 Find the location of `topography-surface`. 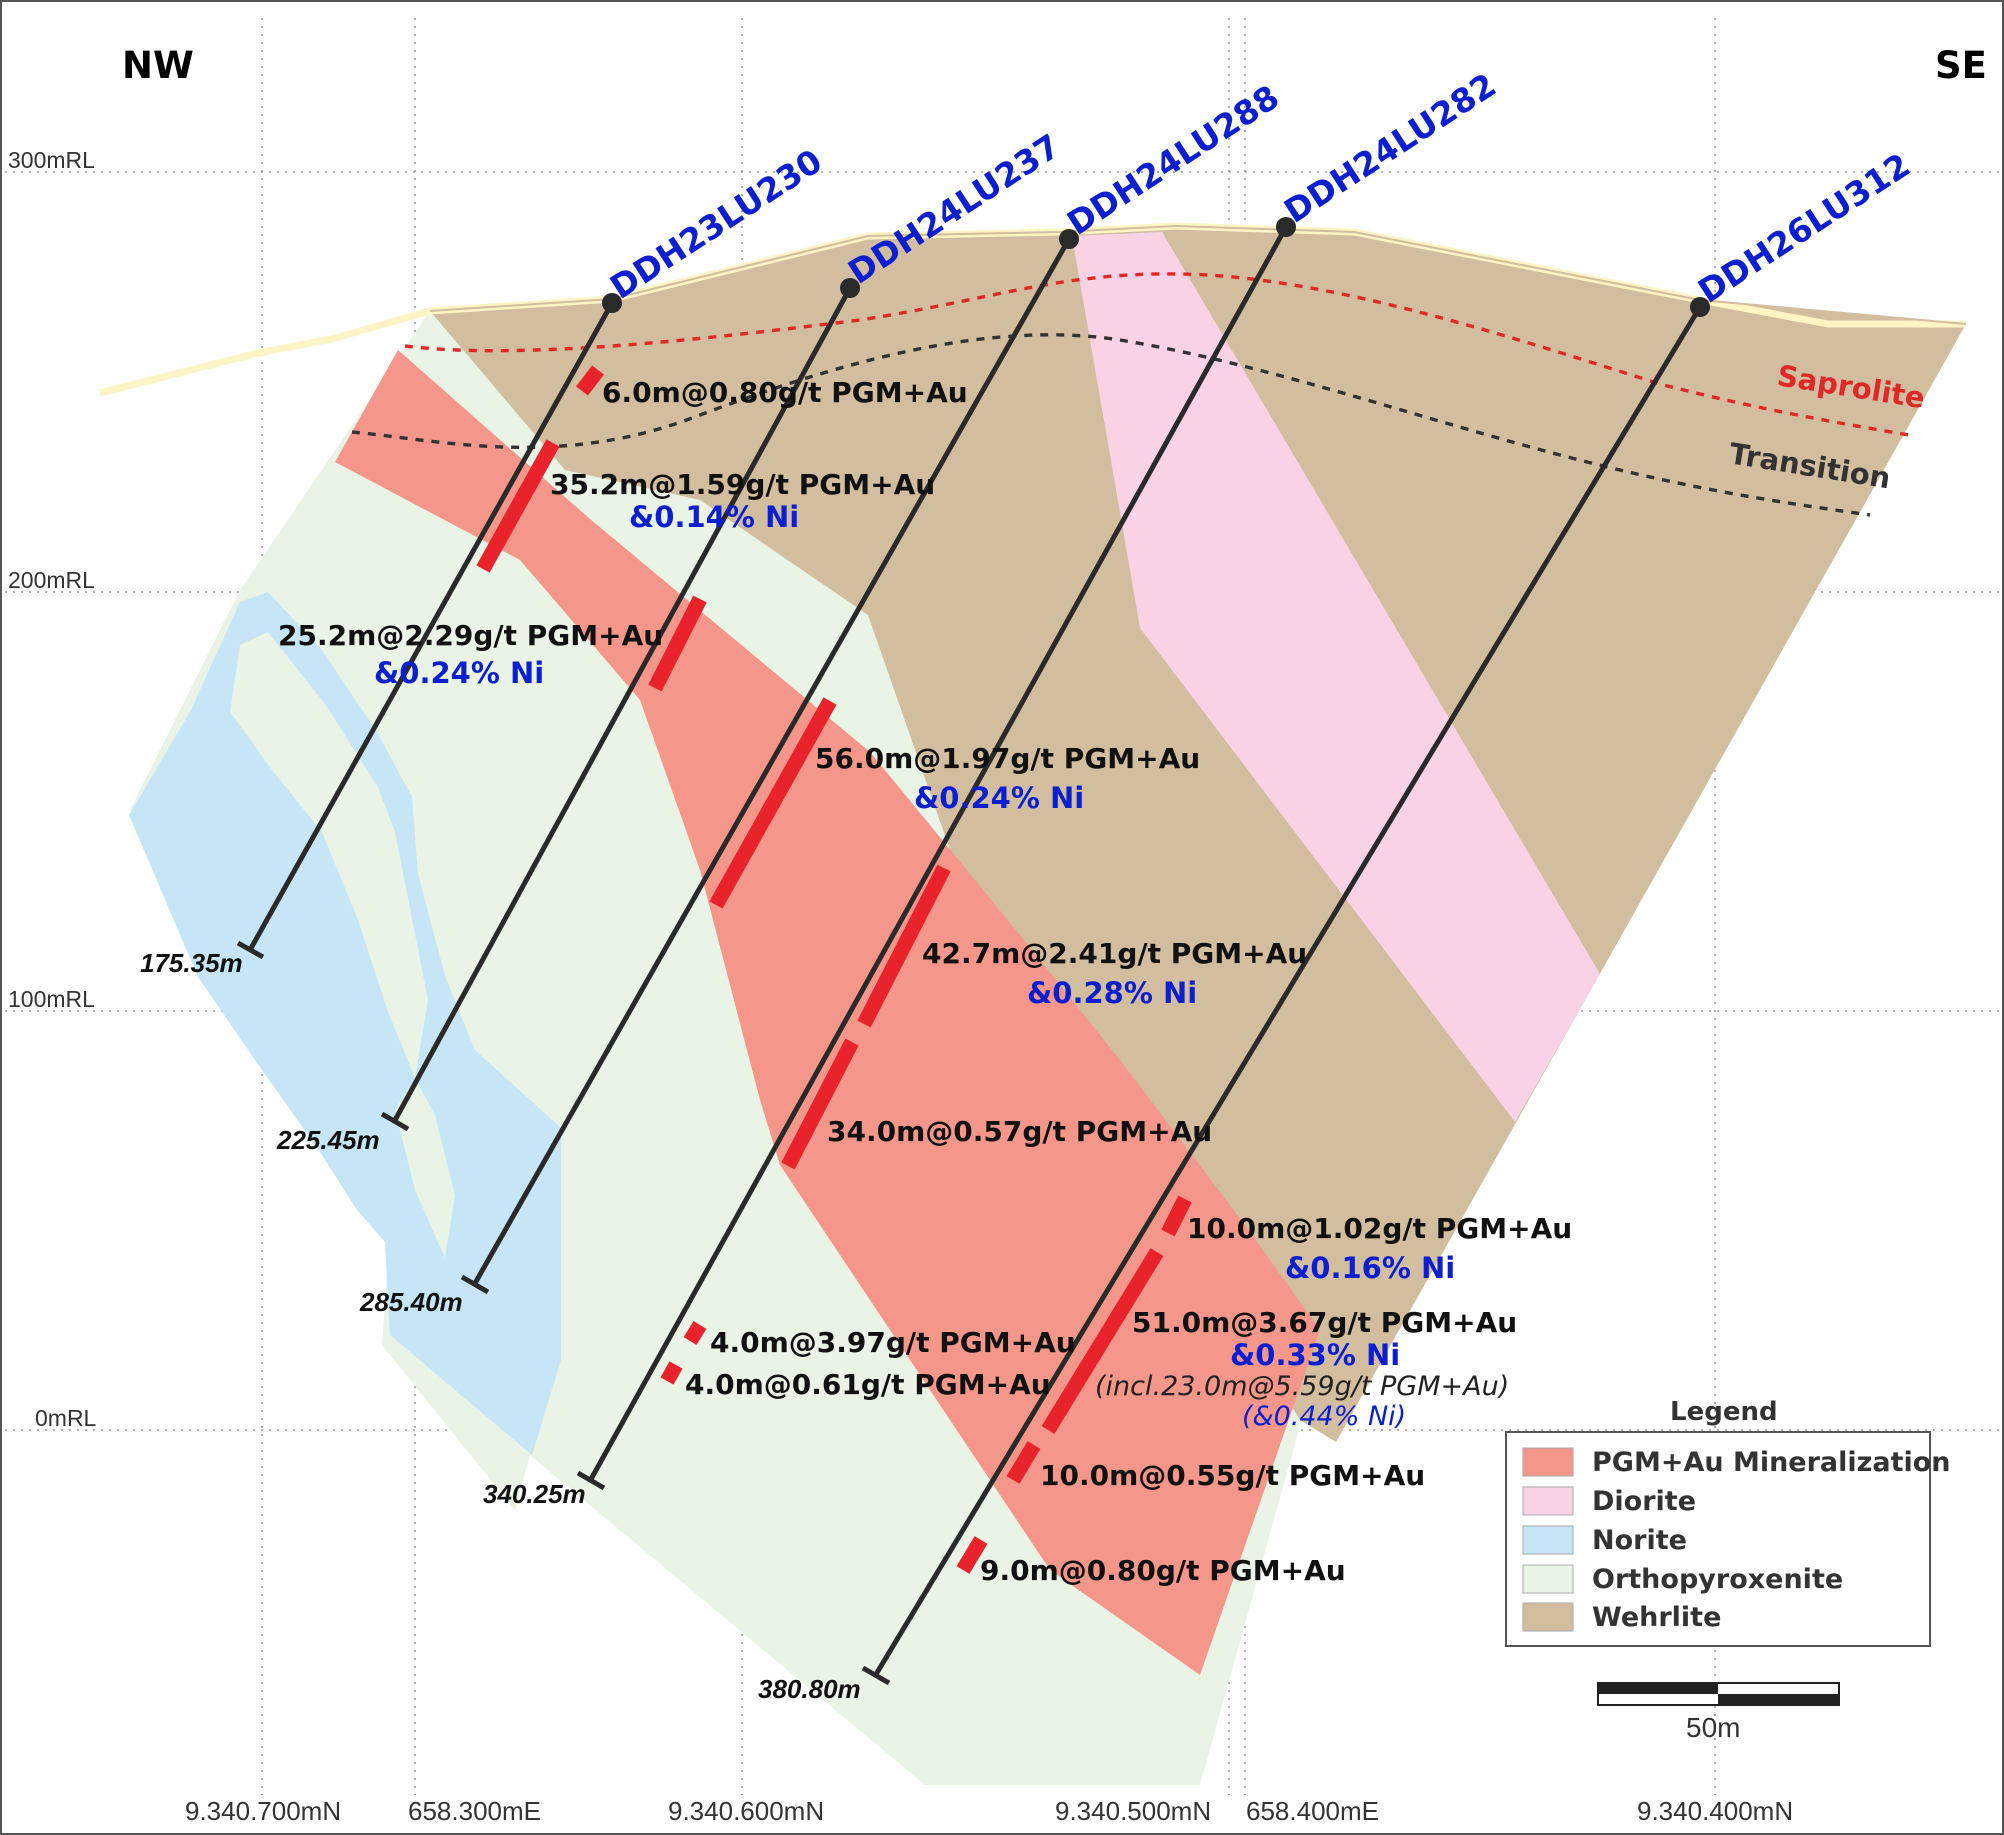

topography-surface is located at coordinates (1198, 274).